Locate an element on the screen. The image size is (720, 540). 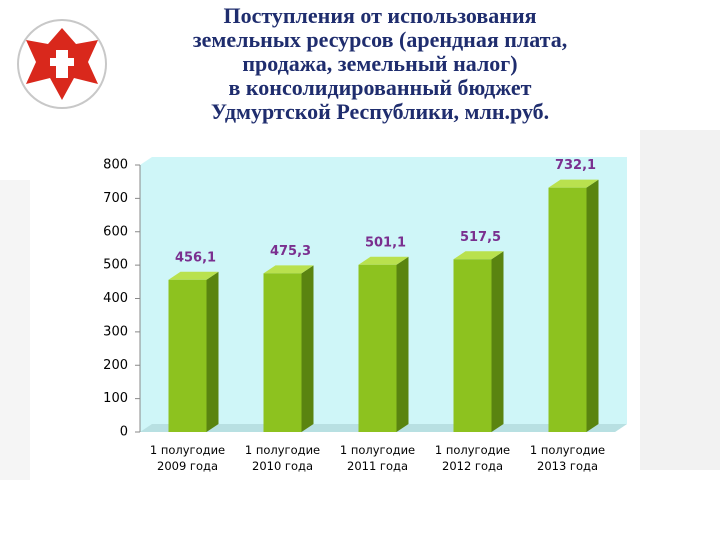
x-tick-label: 1 полугодие 2011 года is located at coordinates (377, 458).